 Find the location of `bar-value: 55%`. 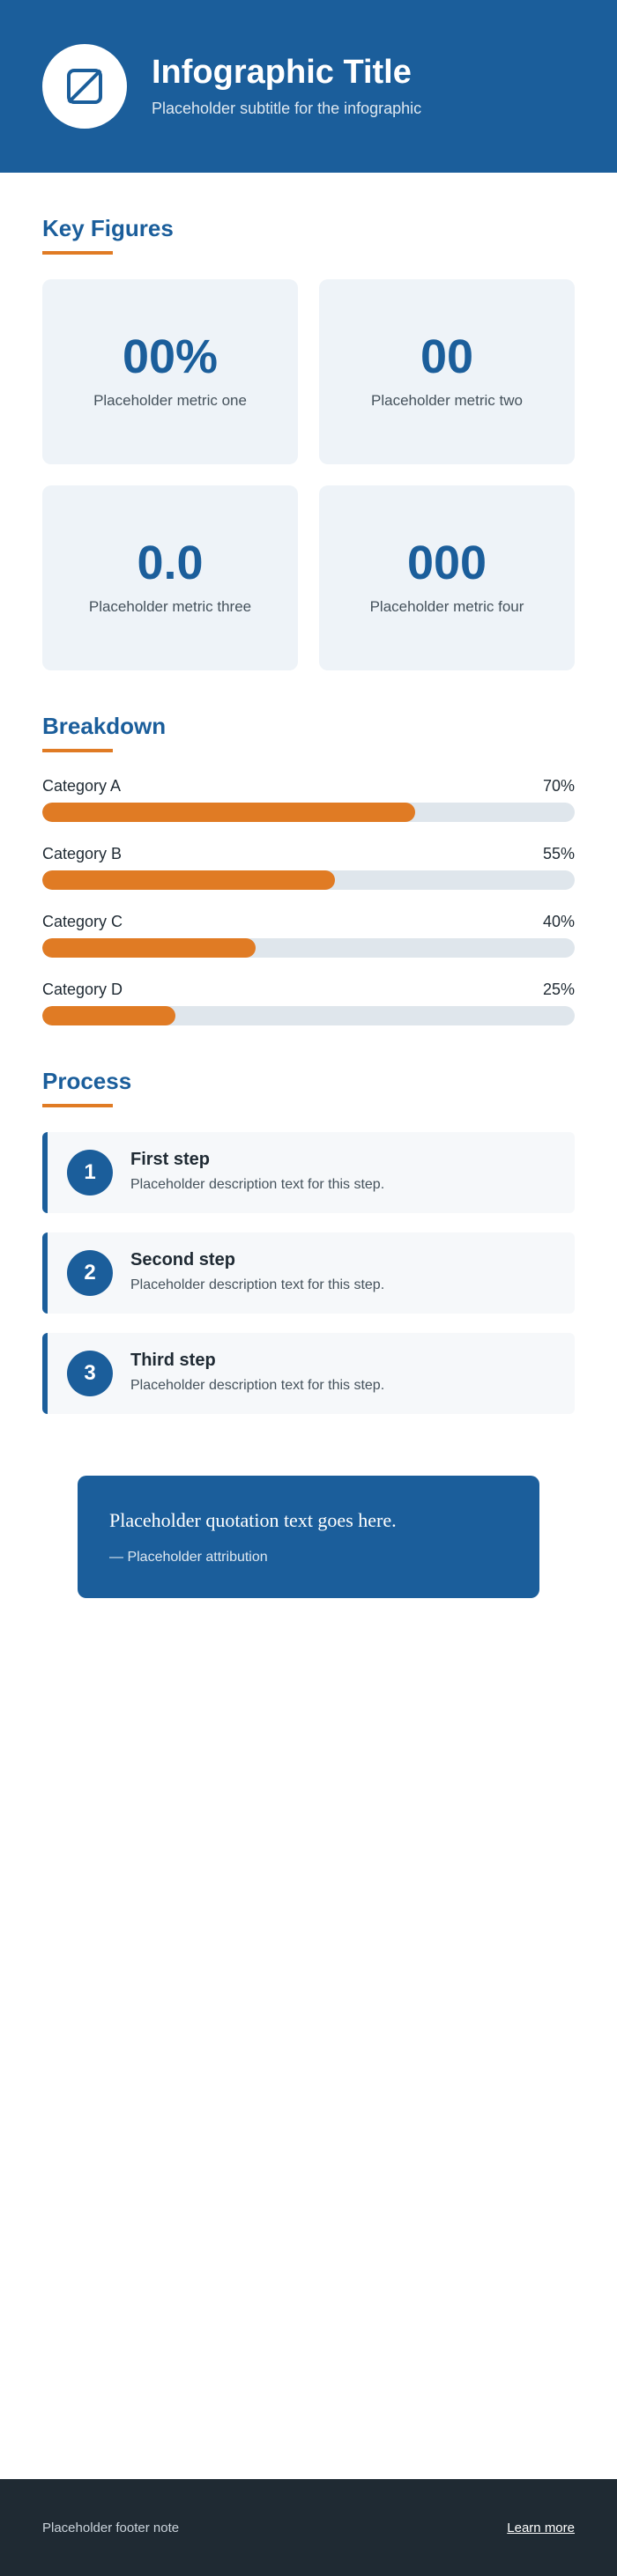

bar-value: 55% is located at coordinates (558, 854).